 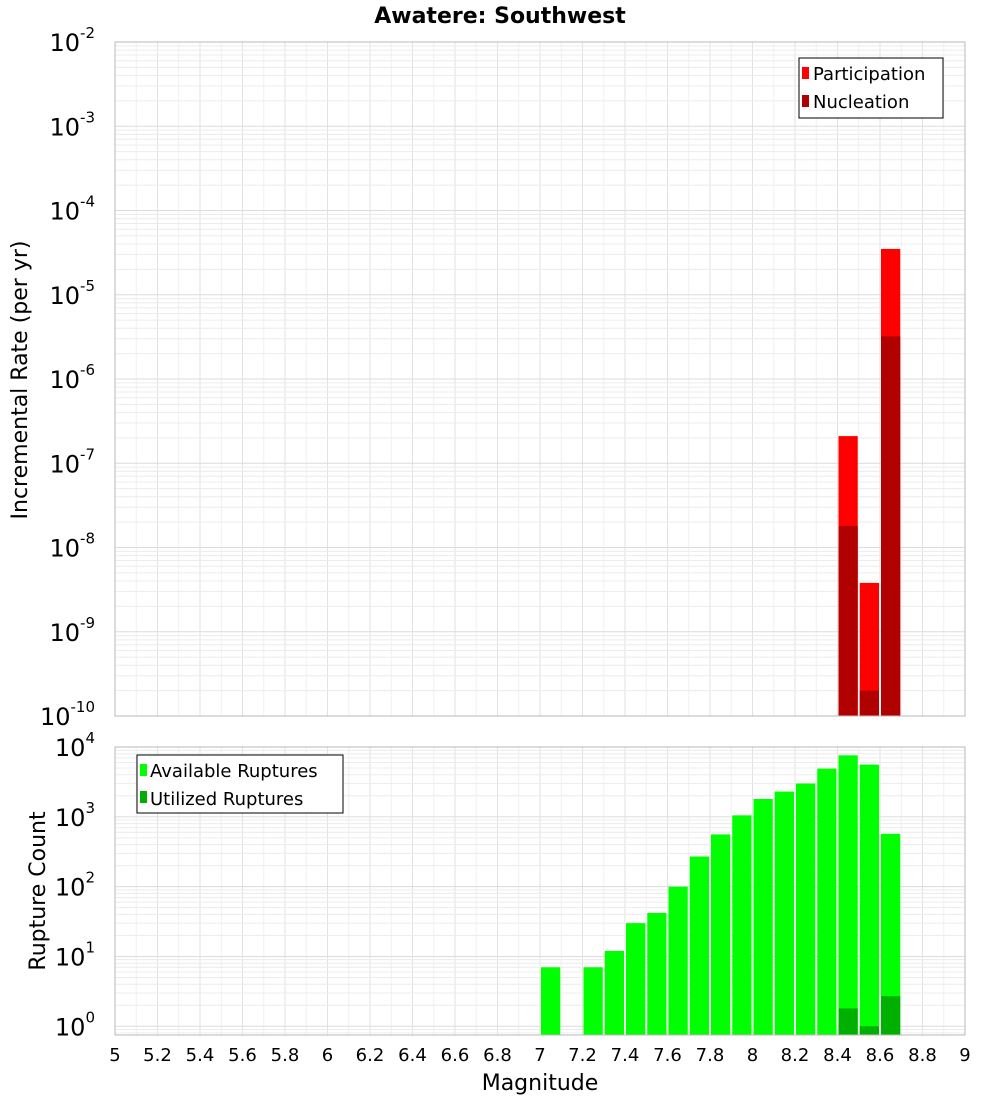 What do you see at coordinates (72, 546) in the screenshot?
I see `y-tick-label: 10⁻⁸` at bounding box center [72, 546].